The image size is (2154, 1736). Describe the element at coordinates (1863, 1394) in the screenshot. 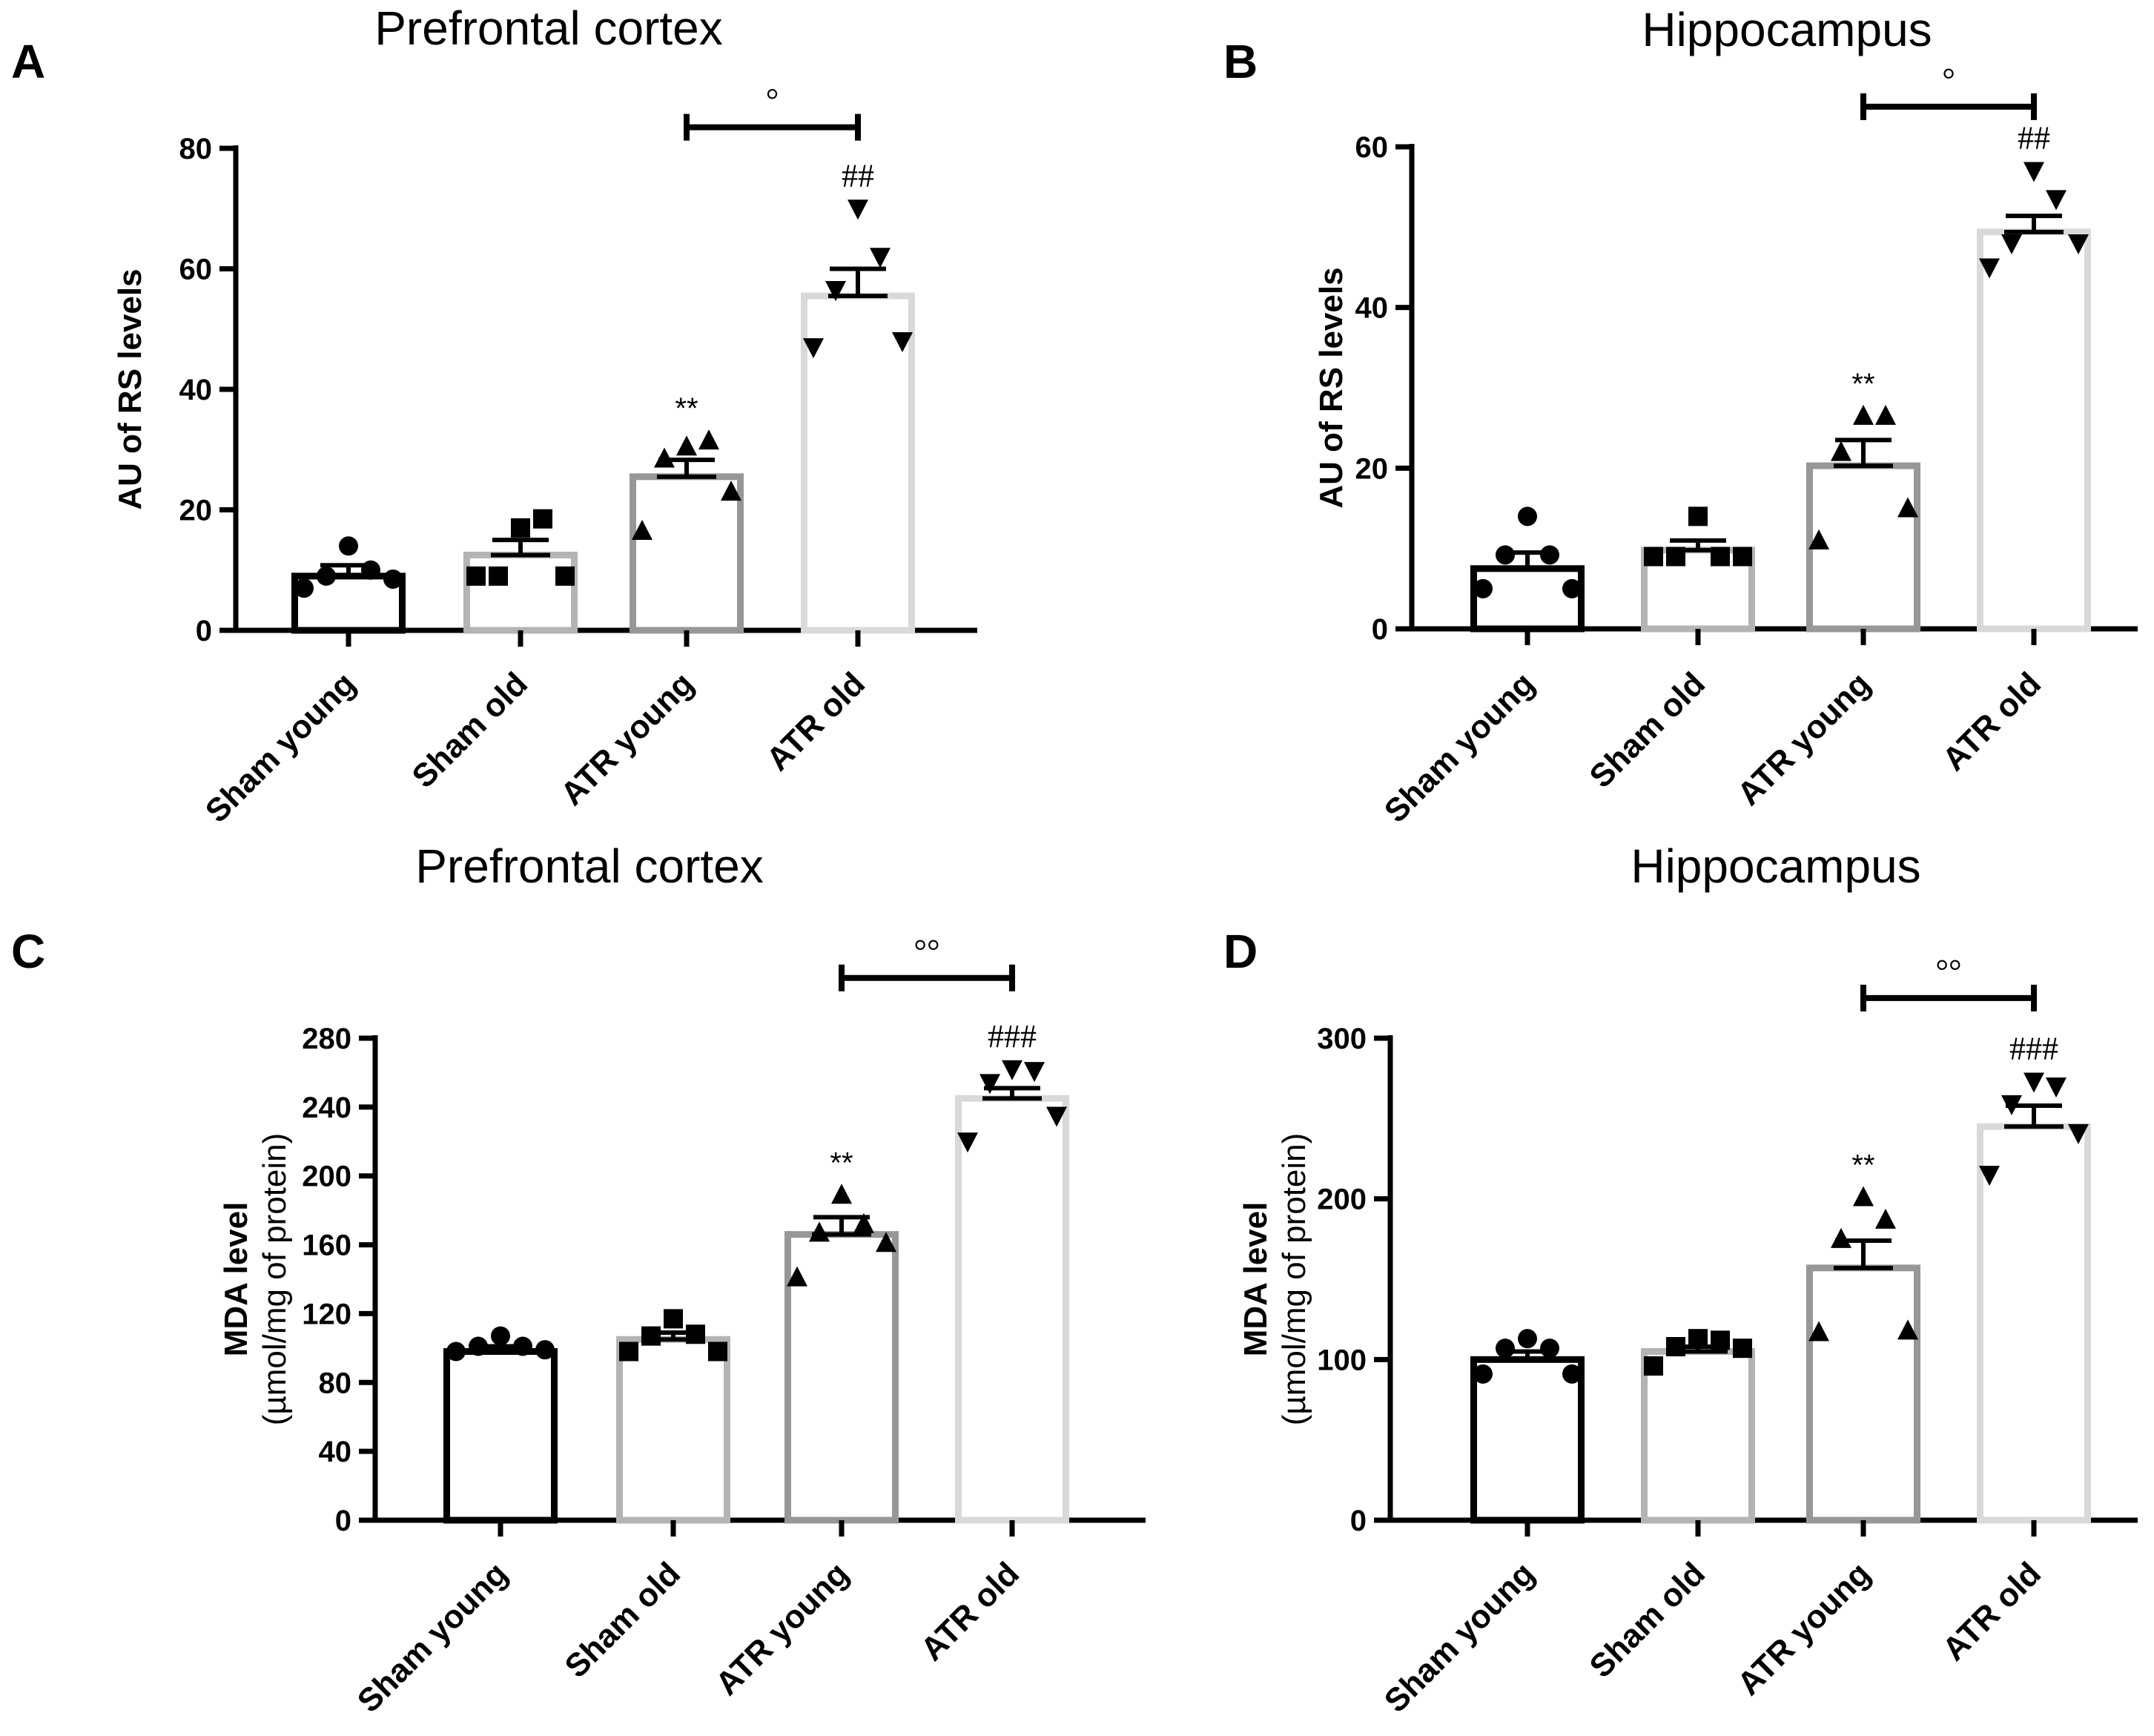

I see `bar-atr-young` at that location.